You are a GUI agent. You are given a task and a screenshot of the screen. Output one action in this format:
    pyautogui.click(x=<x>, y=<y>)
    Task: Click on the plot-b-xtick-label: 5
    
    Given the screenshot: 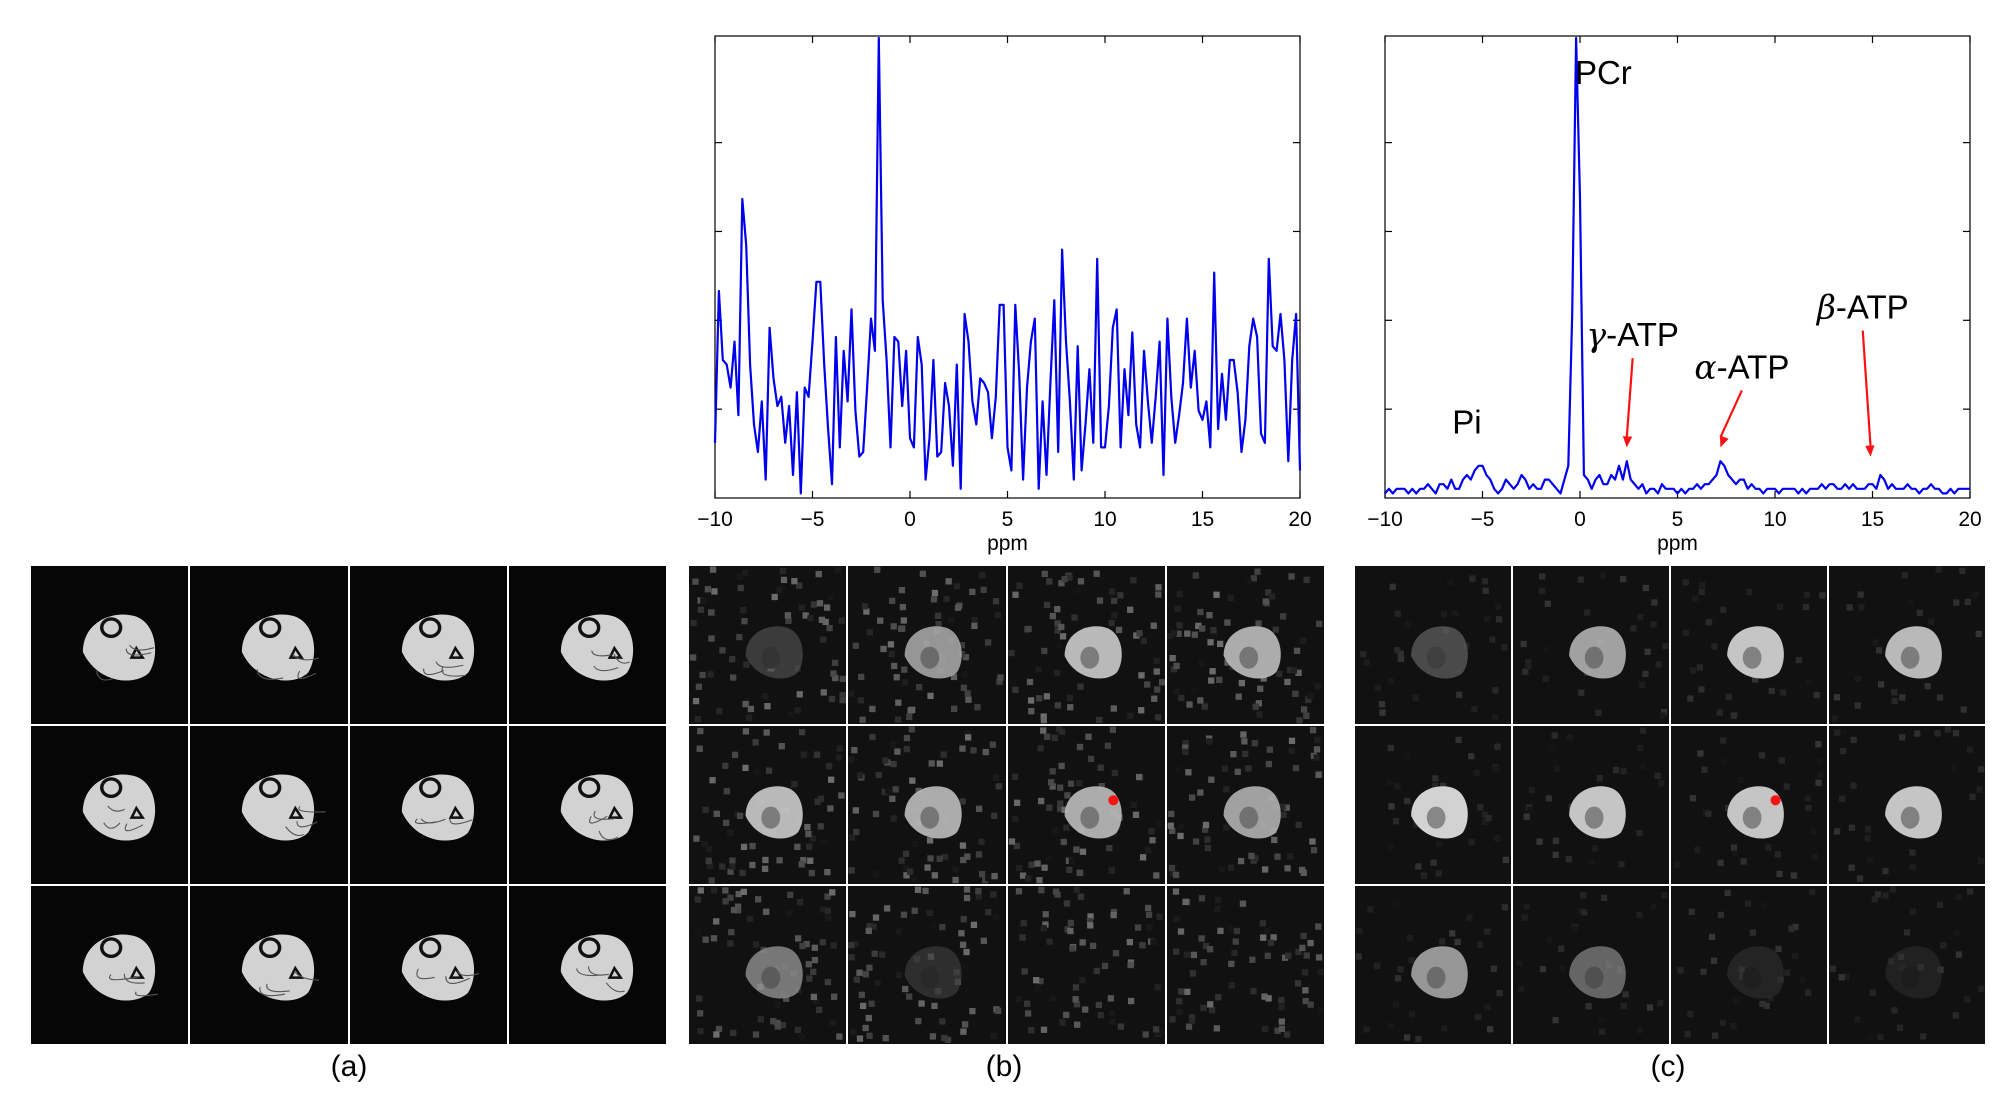 What is the action you would take?
    pyautogui.click(x=1008, y=519)
    